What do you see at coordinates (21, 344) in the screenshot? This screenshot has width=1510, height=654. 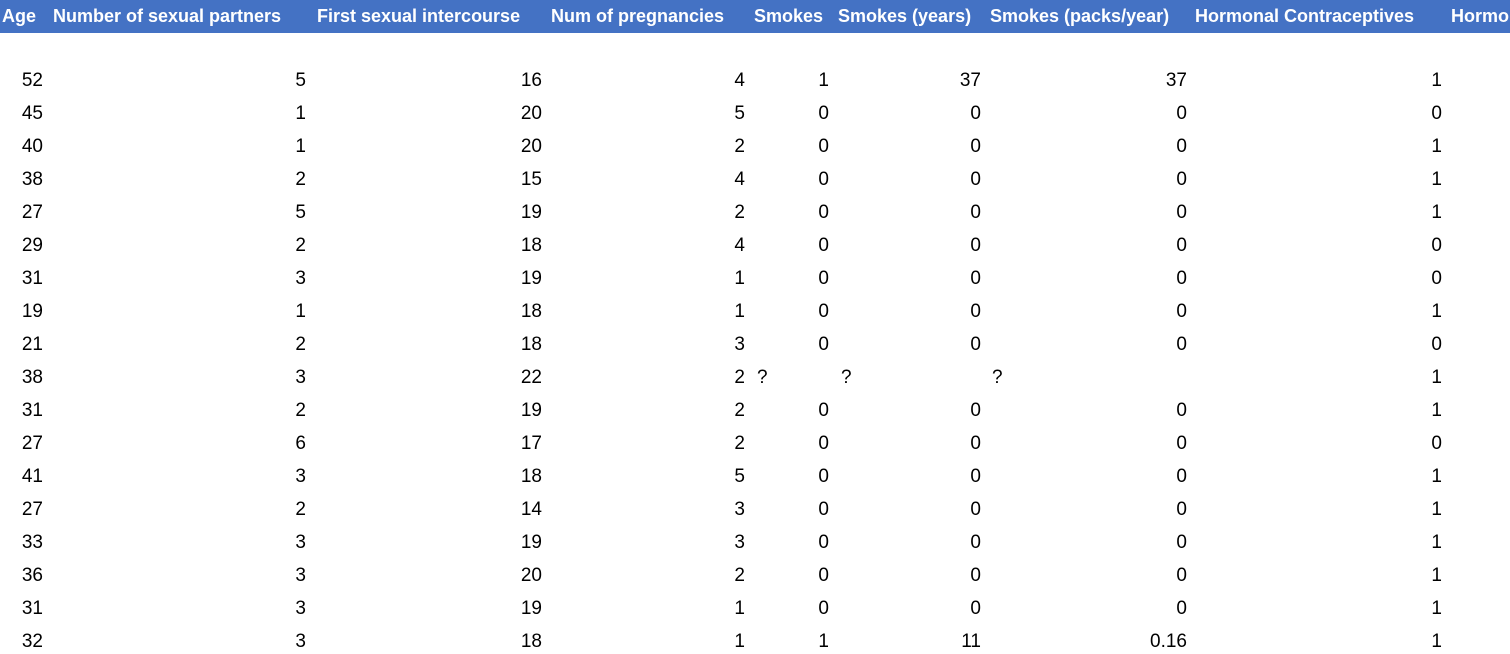 I see `table-cell: 21` at bounding box center [21, 344].